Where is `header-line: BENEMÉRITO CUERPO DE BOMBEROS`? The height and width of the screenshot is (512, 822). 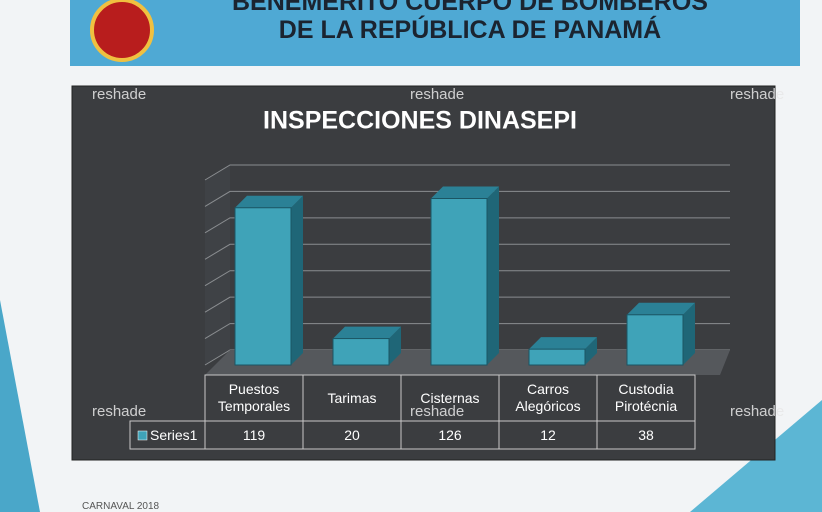 header-line: BENEMÉRITO CUERPO DE BOMBEROS is located at coordinates (470, 8).